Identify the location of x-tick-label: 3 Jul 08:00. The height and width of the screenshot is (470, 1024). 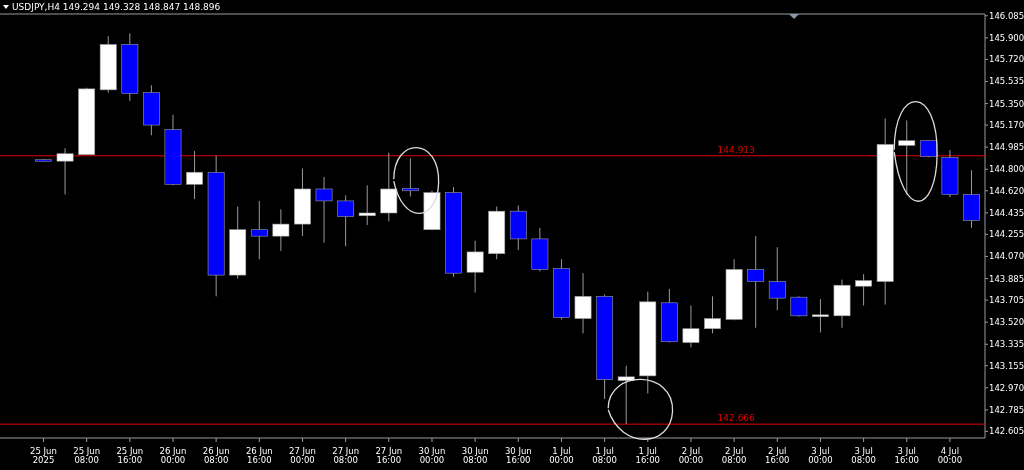
(863, 456).